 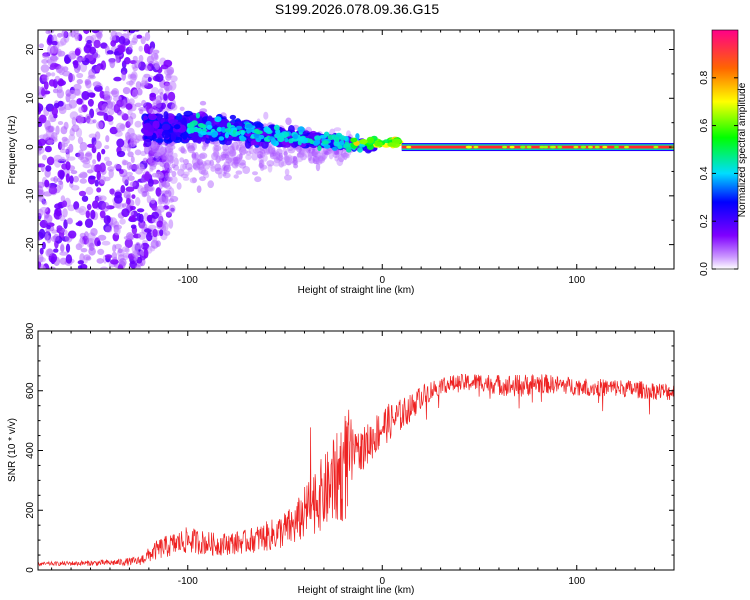 What do you see at coordinates (382, 581) in the screenshot?
I see `x-tick-label: 0` at bounding box center [382, 581].